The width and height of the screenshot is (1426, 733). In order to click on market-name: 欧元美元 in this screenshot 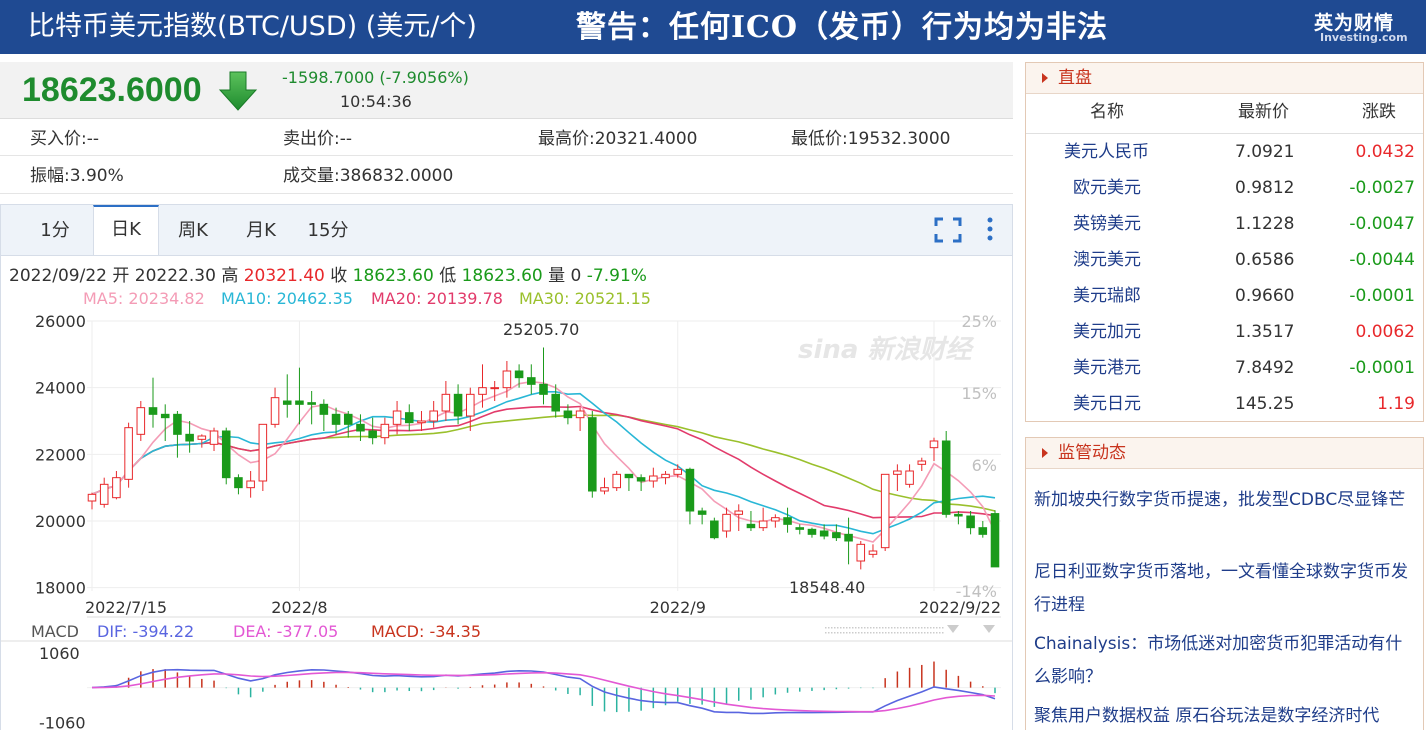, I will do `click(1107, 188)`.